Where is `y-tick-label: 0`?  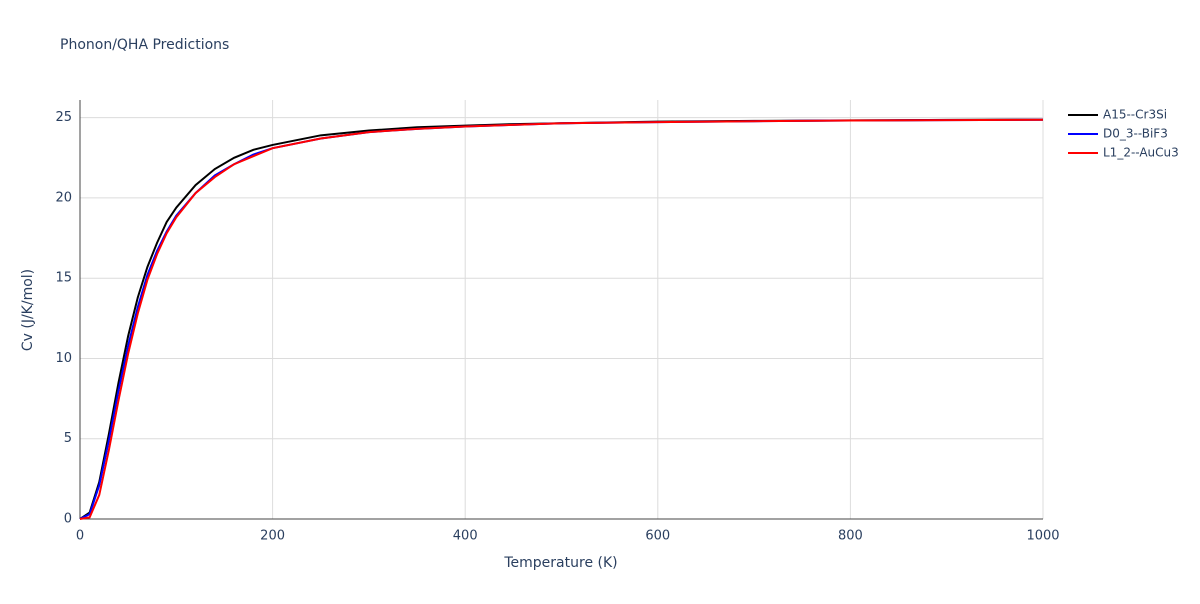 y-tick-label: 0 is located at coordinates (68, 519).